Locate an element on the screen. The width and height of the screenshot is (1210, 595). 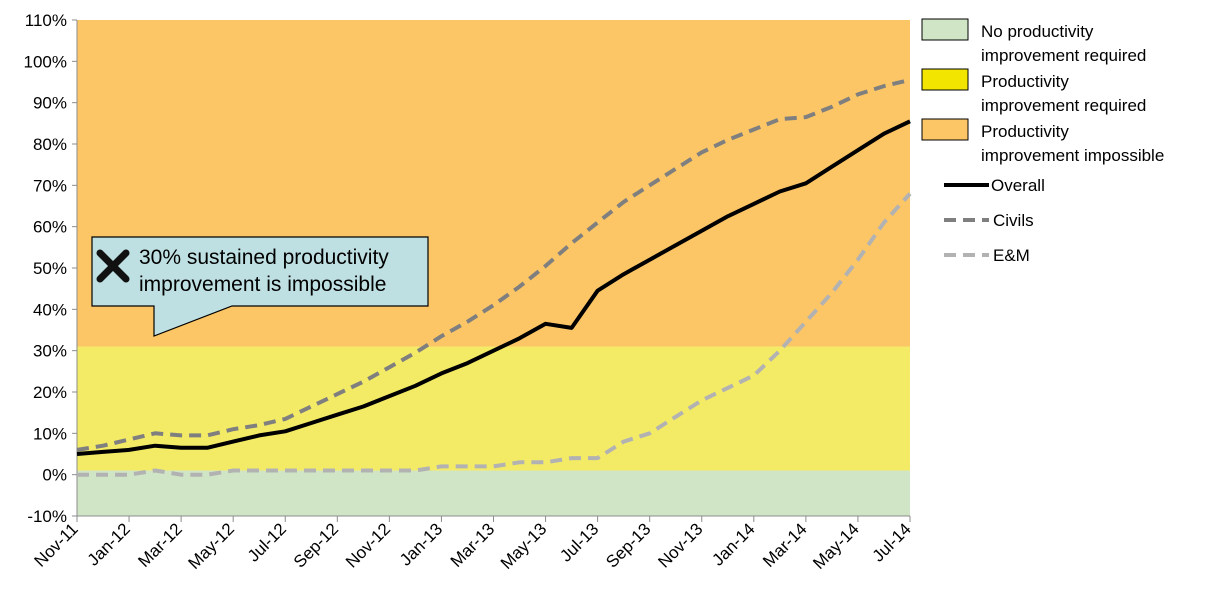
y-tick-label: 80% is located at coordinates (50, 144).